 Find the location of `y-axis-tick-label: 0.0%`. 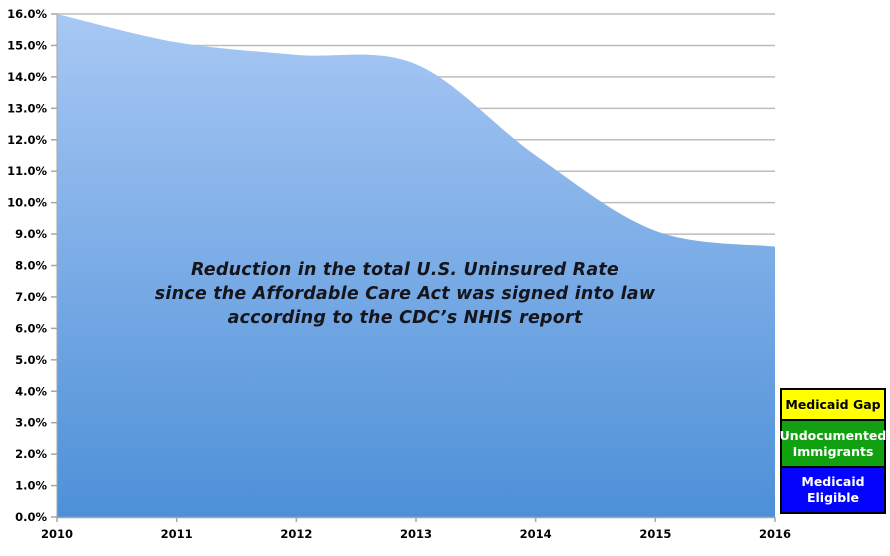

y-axis-tick-label: 0.0% is located at coordinates (31, 517).